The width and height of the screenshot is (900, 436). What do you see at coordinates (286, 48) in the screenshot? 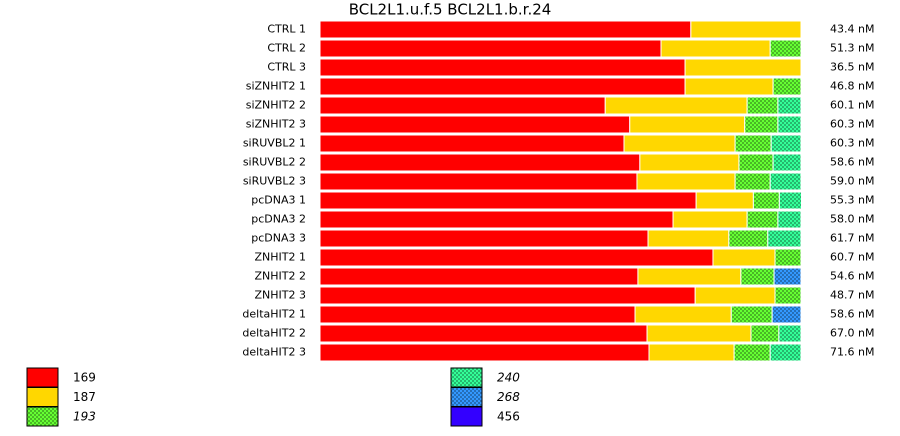
I see `row-label: CTRL 2` at bounding box center [286, 48].